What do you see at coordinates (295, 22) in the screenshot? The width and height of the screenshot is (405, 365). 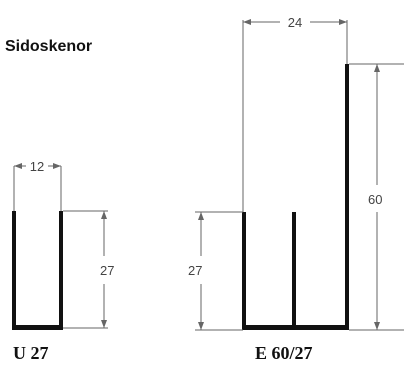 I see `e6027-width-label: 24` at bounding box center [295, 22].